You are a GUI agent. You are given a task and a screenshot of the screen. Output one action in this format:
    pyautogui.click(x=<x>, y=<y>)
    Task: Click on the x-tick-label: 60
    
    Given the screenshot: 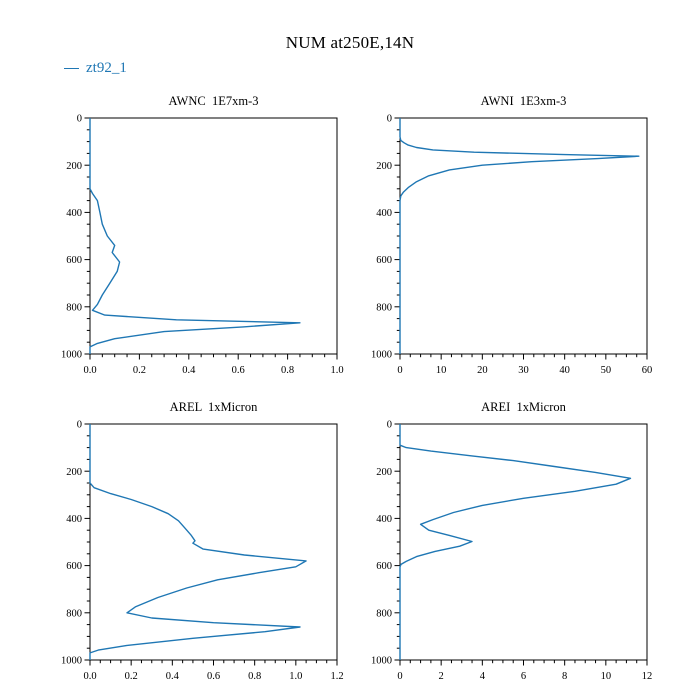 What is the action you would take?
    pyautogui.click(x=647, y=370)
    